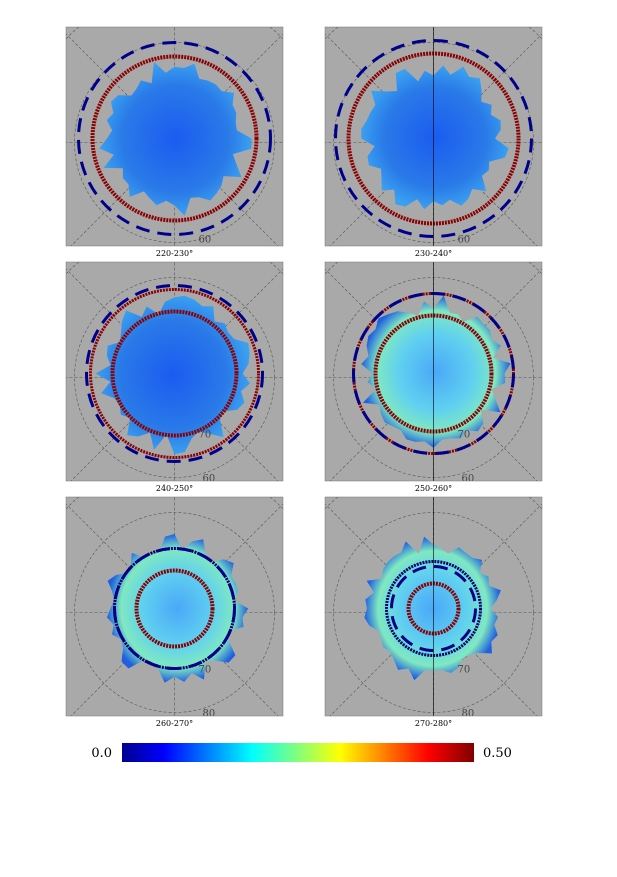  I want to click on panel-label: 220-230°, so click(174, 253).